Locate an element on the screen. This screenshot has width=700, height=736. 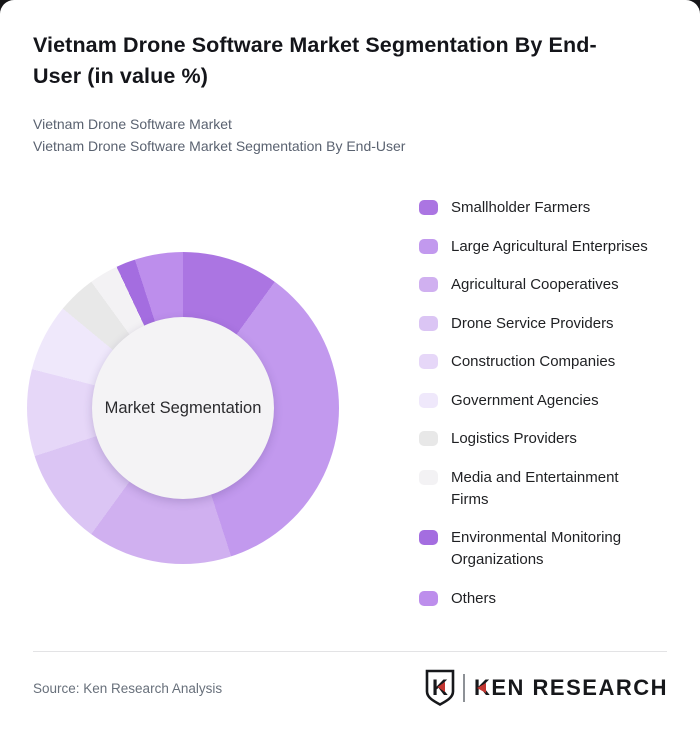
logo-shield-icon: K is located at coordinates (440, 687).